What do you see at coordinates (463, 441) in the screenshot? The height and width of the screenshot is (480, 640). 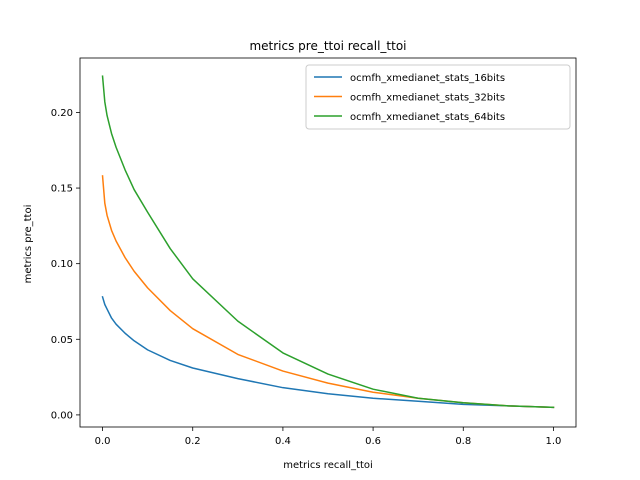 I see `x-tick-label: 0.8` at bounding box center [463, 441].